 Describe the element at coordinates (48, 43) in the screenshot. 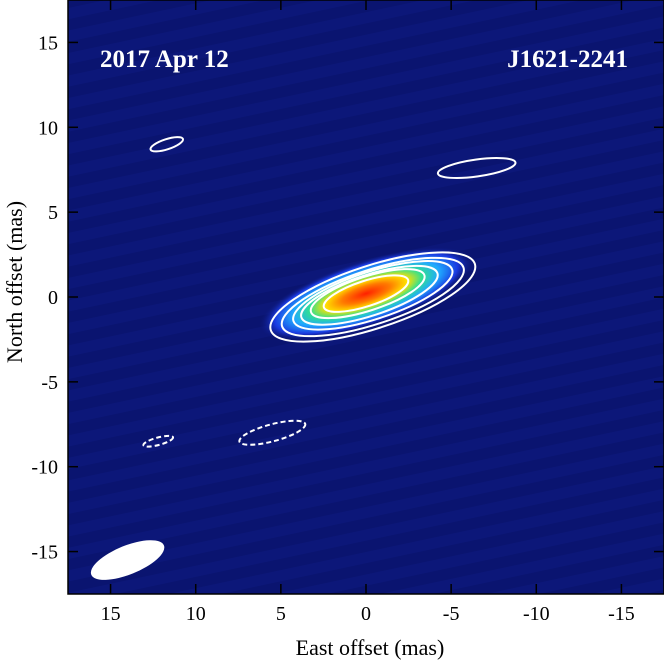

I see `y-tick-label: 15` at that location.